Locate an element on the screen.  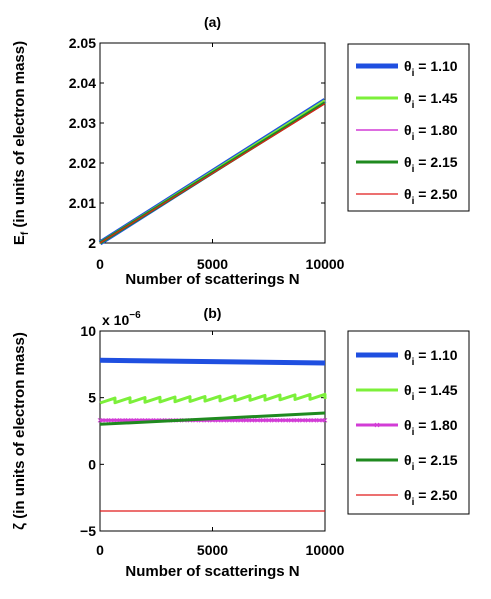
y-axis-label: ζ (in units of electron mass) is located at coordinates (19, 431).